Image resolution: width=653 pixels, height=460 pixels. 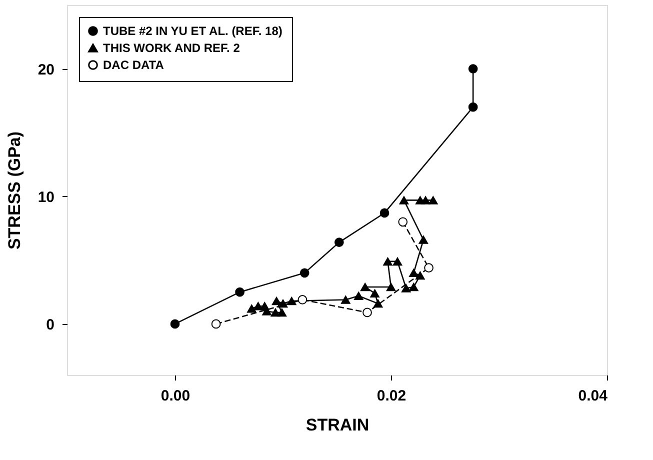 I want to click on x-tick-label: 0.00, so click(x=175, y=396).